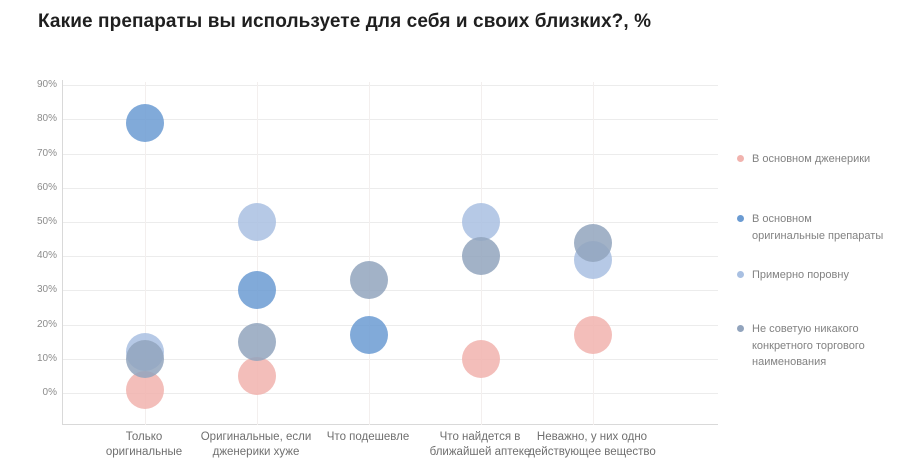  I want to click on y-axis-tick-label: 80%, so click(46, 119).